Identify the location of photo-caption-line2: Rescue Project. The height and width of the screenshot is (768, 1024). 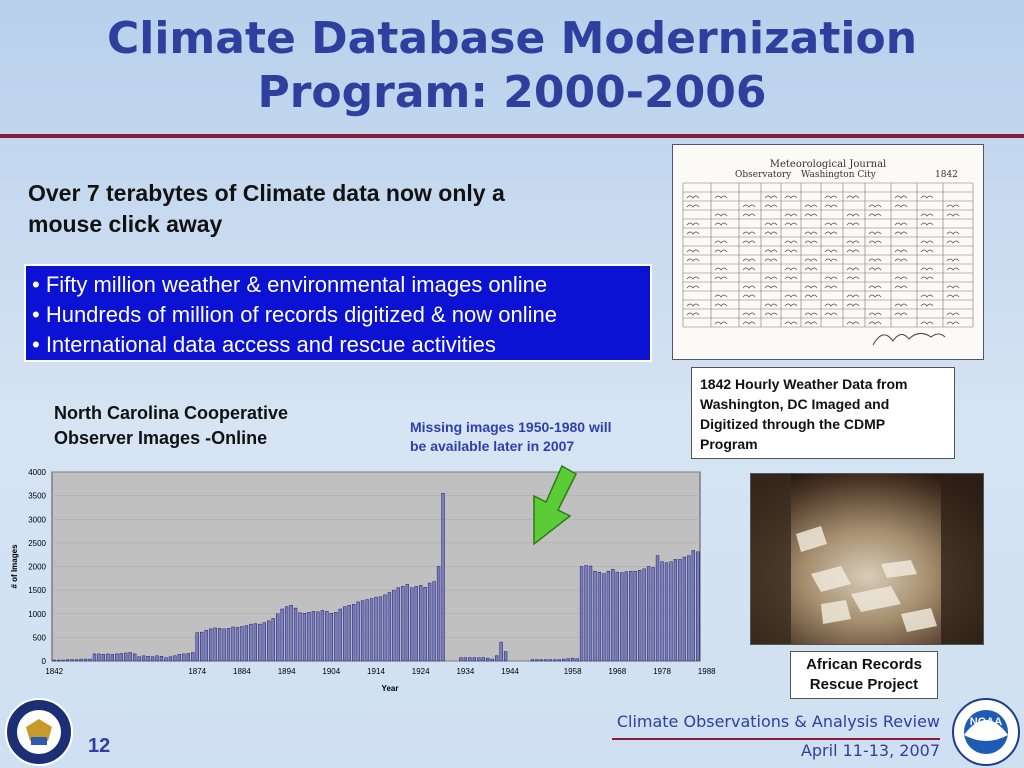
(864, 684).